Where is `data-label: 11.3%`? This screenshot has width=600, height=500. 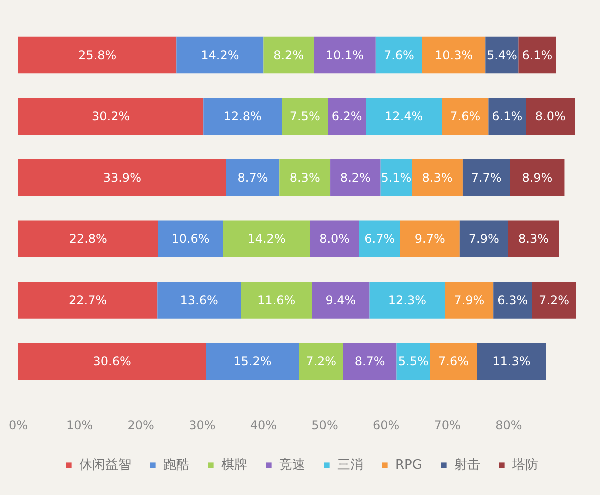 data-label: 11.3% is located at coordinates (511, 361).